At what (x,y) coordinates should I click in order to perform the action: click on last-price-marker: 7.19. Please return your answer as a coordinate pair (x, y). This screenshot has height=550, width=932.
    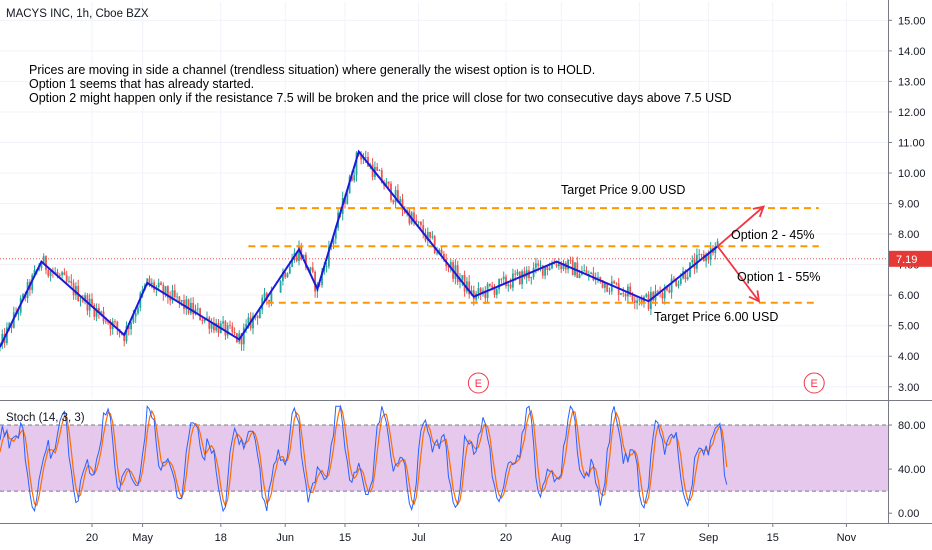
    Looking at the image, I should click on (466, 258).